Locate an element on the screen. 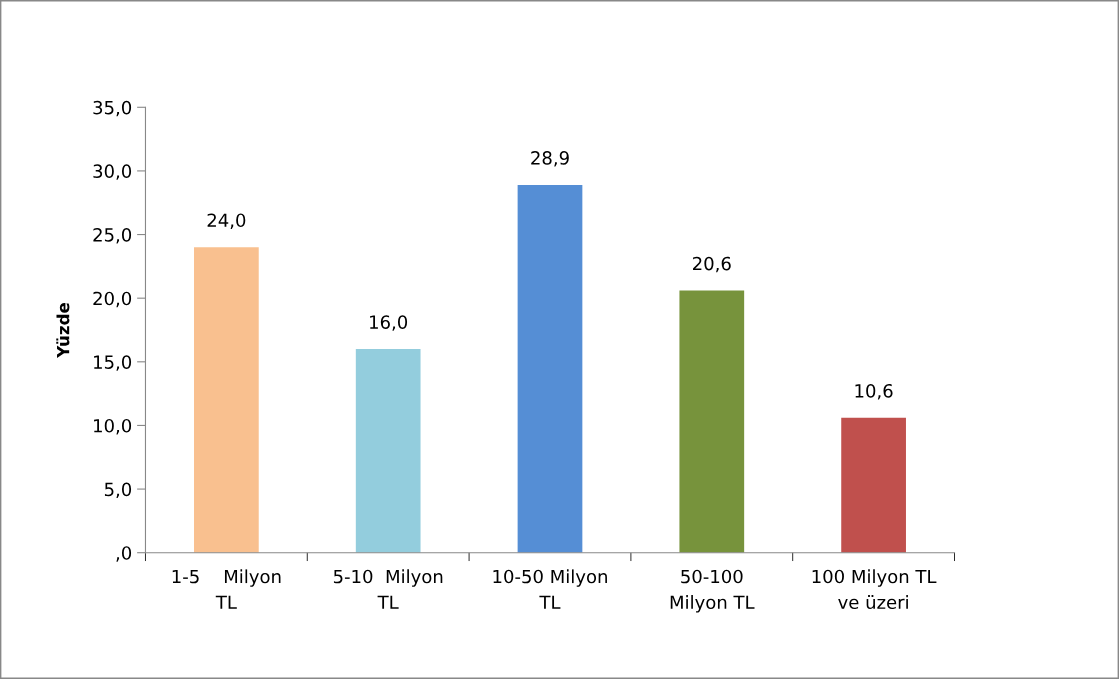  data-label: 24,0 is located at coordinates (226, 221).